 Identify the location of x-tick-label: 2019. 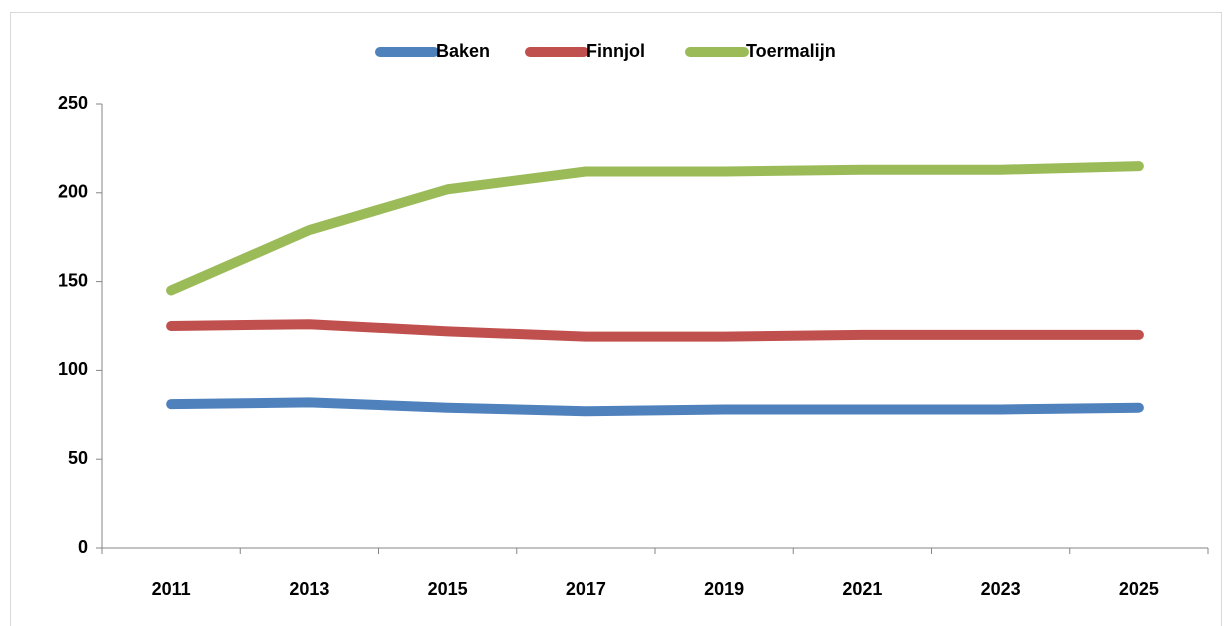
(724, 589).